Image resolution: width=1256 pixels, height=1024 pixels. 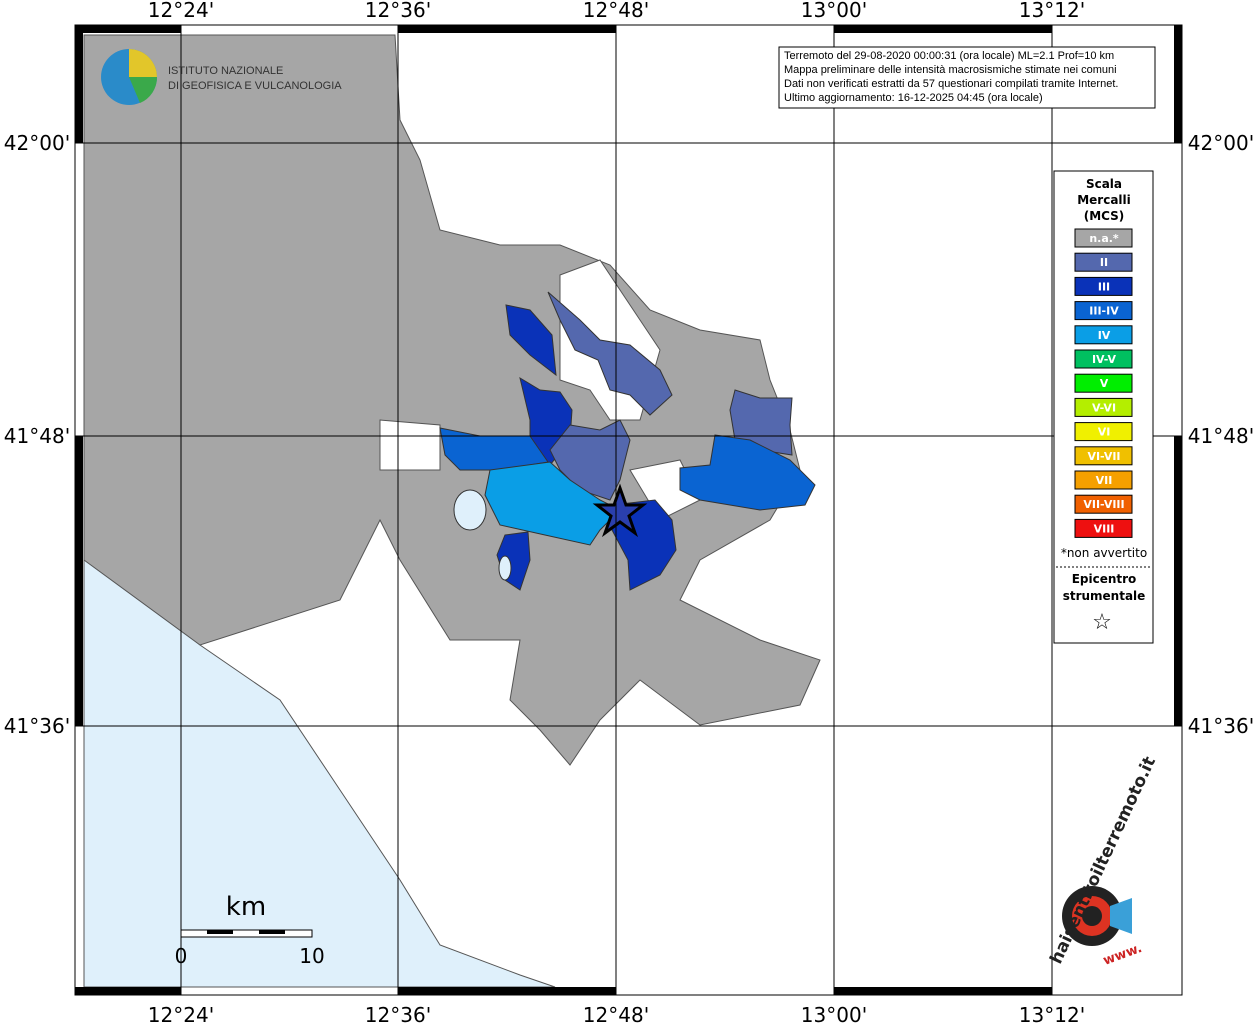 I want to click on epicenter-label: Epicentro, so click(x=1104, y=579).